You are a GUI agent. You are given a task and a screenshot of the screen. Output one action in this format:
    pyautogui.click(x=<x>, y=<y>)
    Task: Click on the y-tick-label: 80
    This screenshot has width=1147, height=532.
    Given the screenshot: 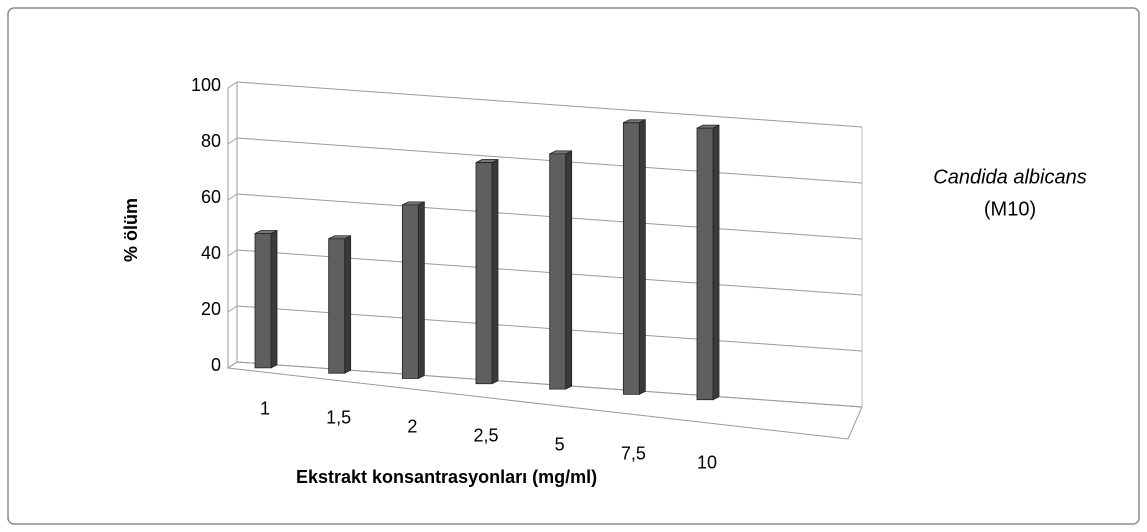 What is the action you would take?
    pyautogui.click(x=211, y=141)
    